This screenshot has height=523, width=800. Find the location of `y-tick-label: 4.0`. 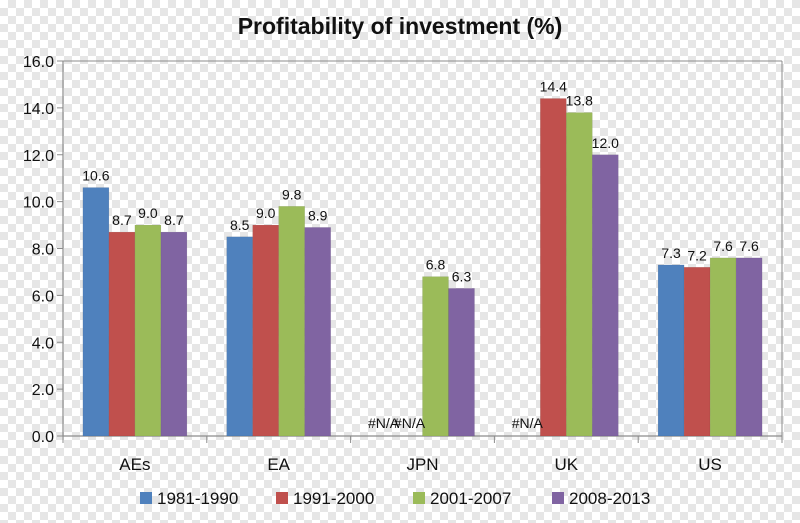

y-tick-label: 4.0 is located at coordinates (43, 343).